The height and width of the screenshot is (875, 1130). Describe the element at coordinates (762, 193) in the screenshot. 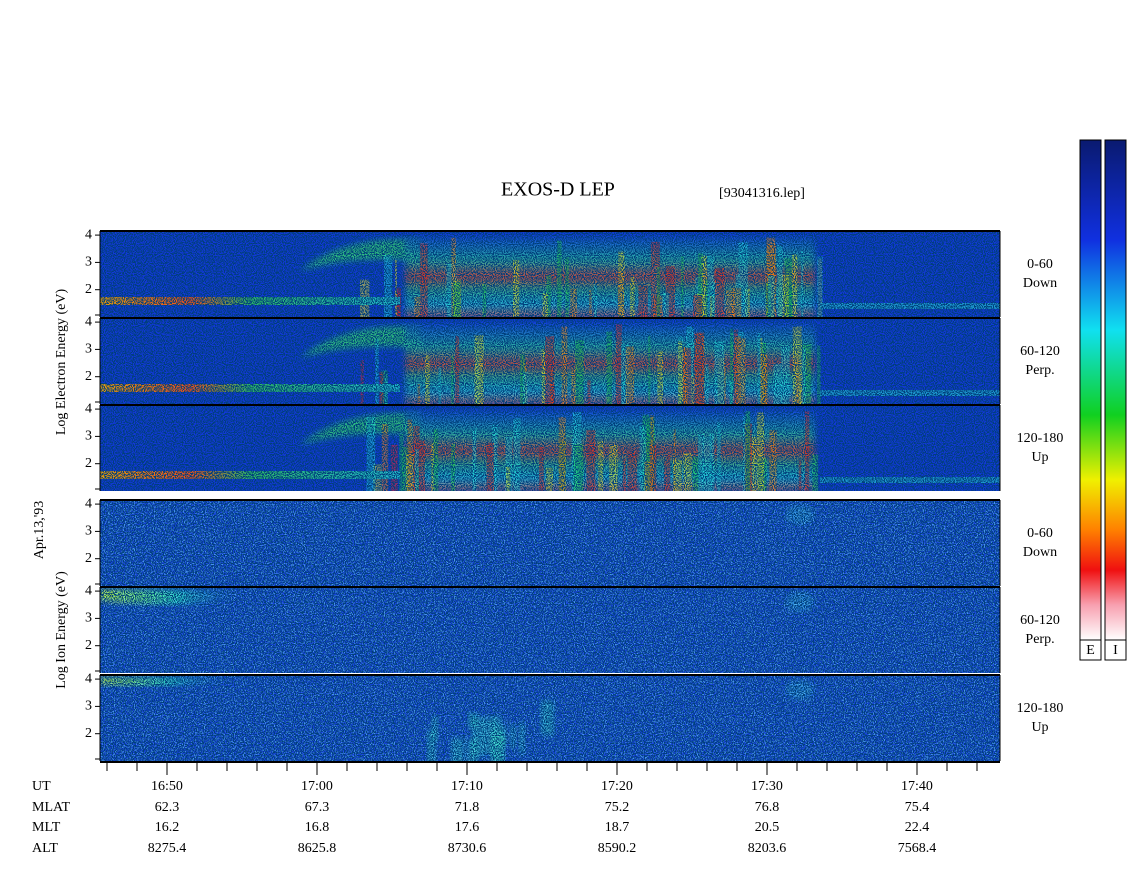

I see `chart-subtitle: [93041316.lep]` at that location.